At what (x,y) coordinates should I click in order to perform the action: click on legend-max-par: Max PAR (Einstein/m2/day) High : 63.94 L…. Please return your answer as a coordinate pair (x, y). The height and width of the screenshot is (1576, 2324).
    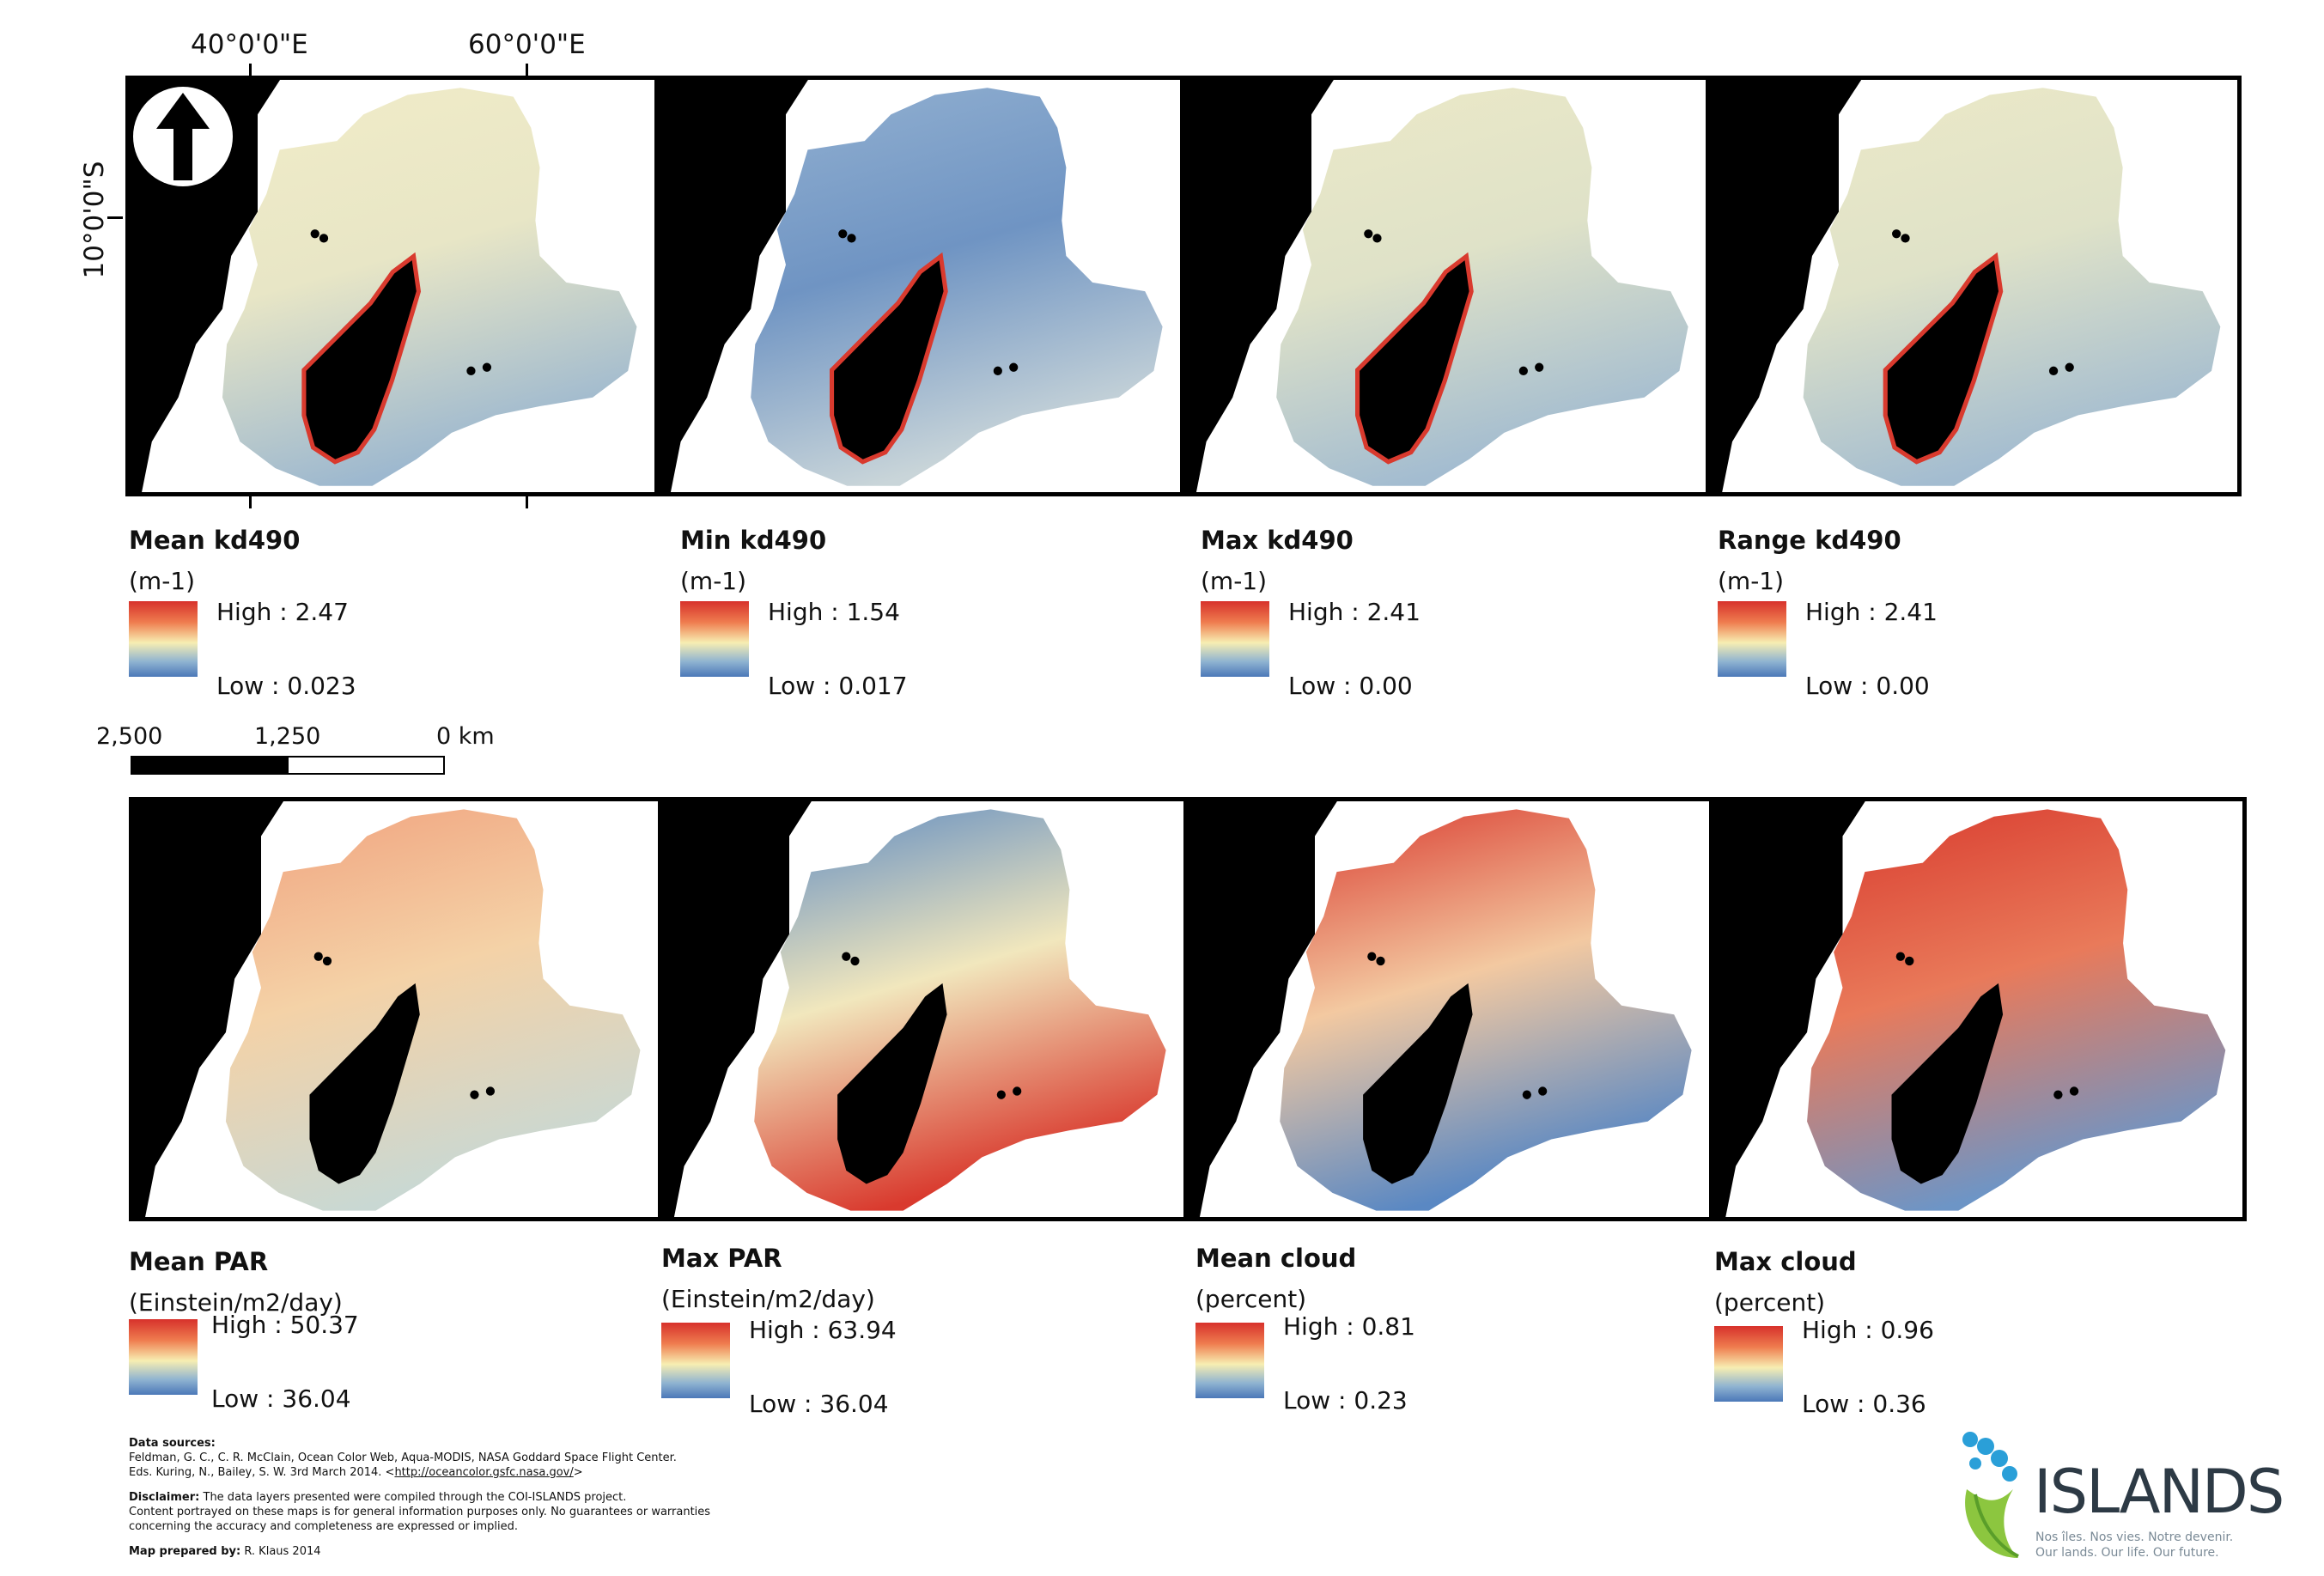
    Looking at the image, I should click on (842, 1334).